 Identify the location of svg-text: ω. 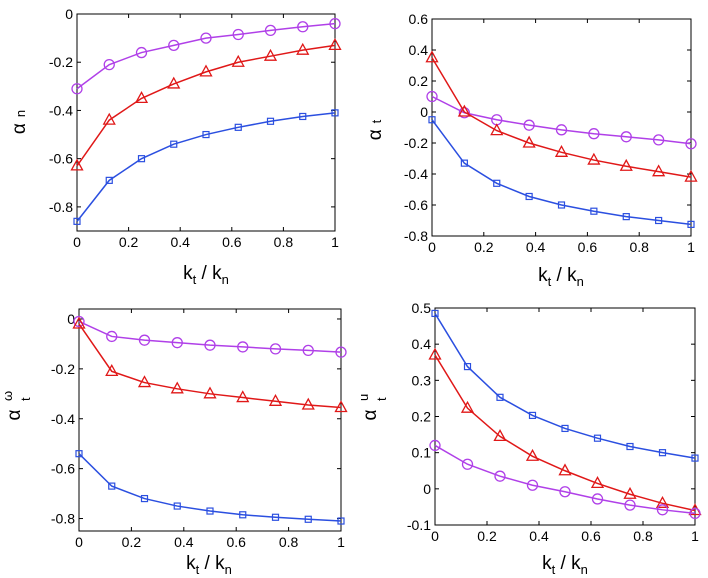
(7, 396).